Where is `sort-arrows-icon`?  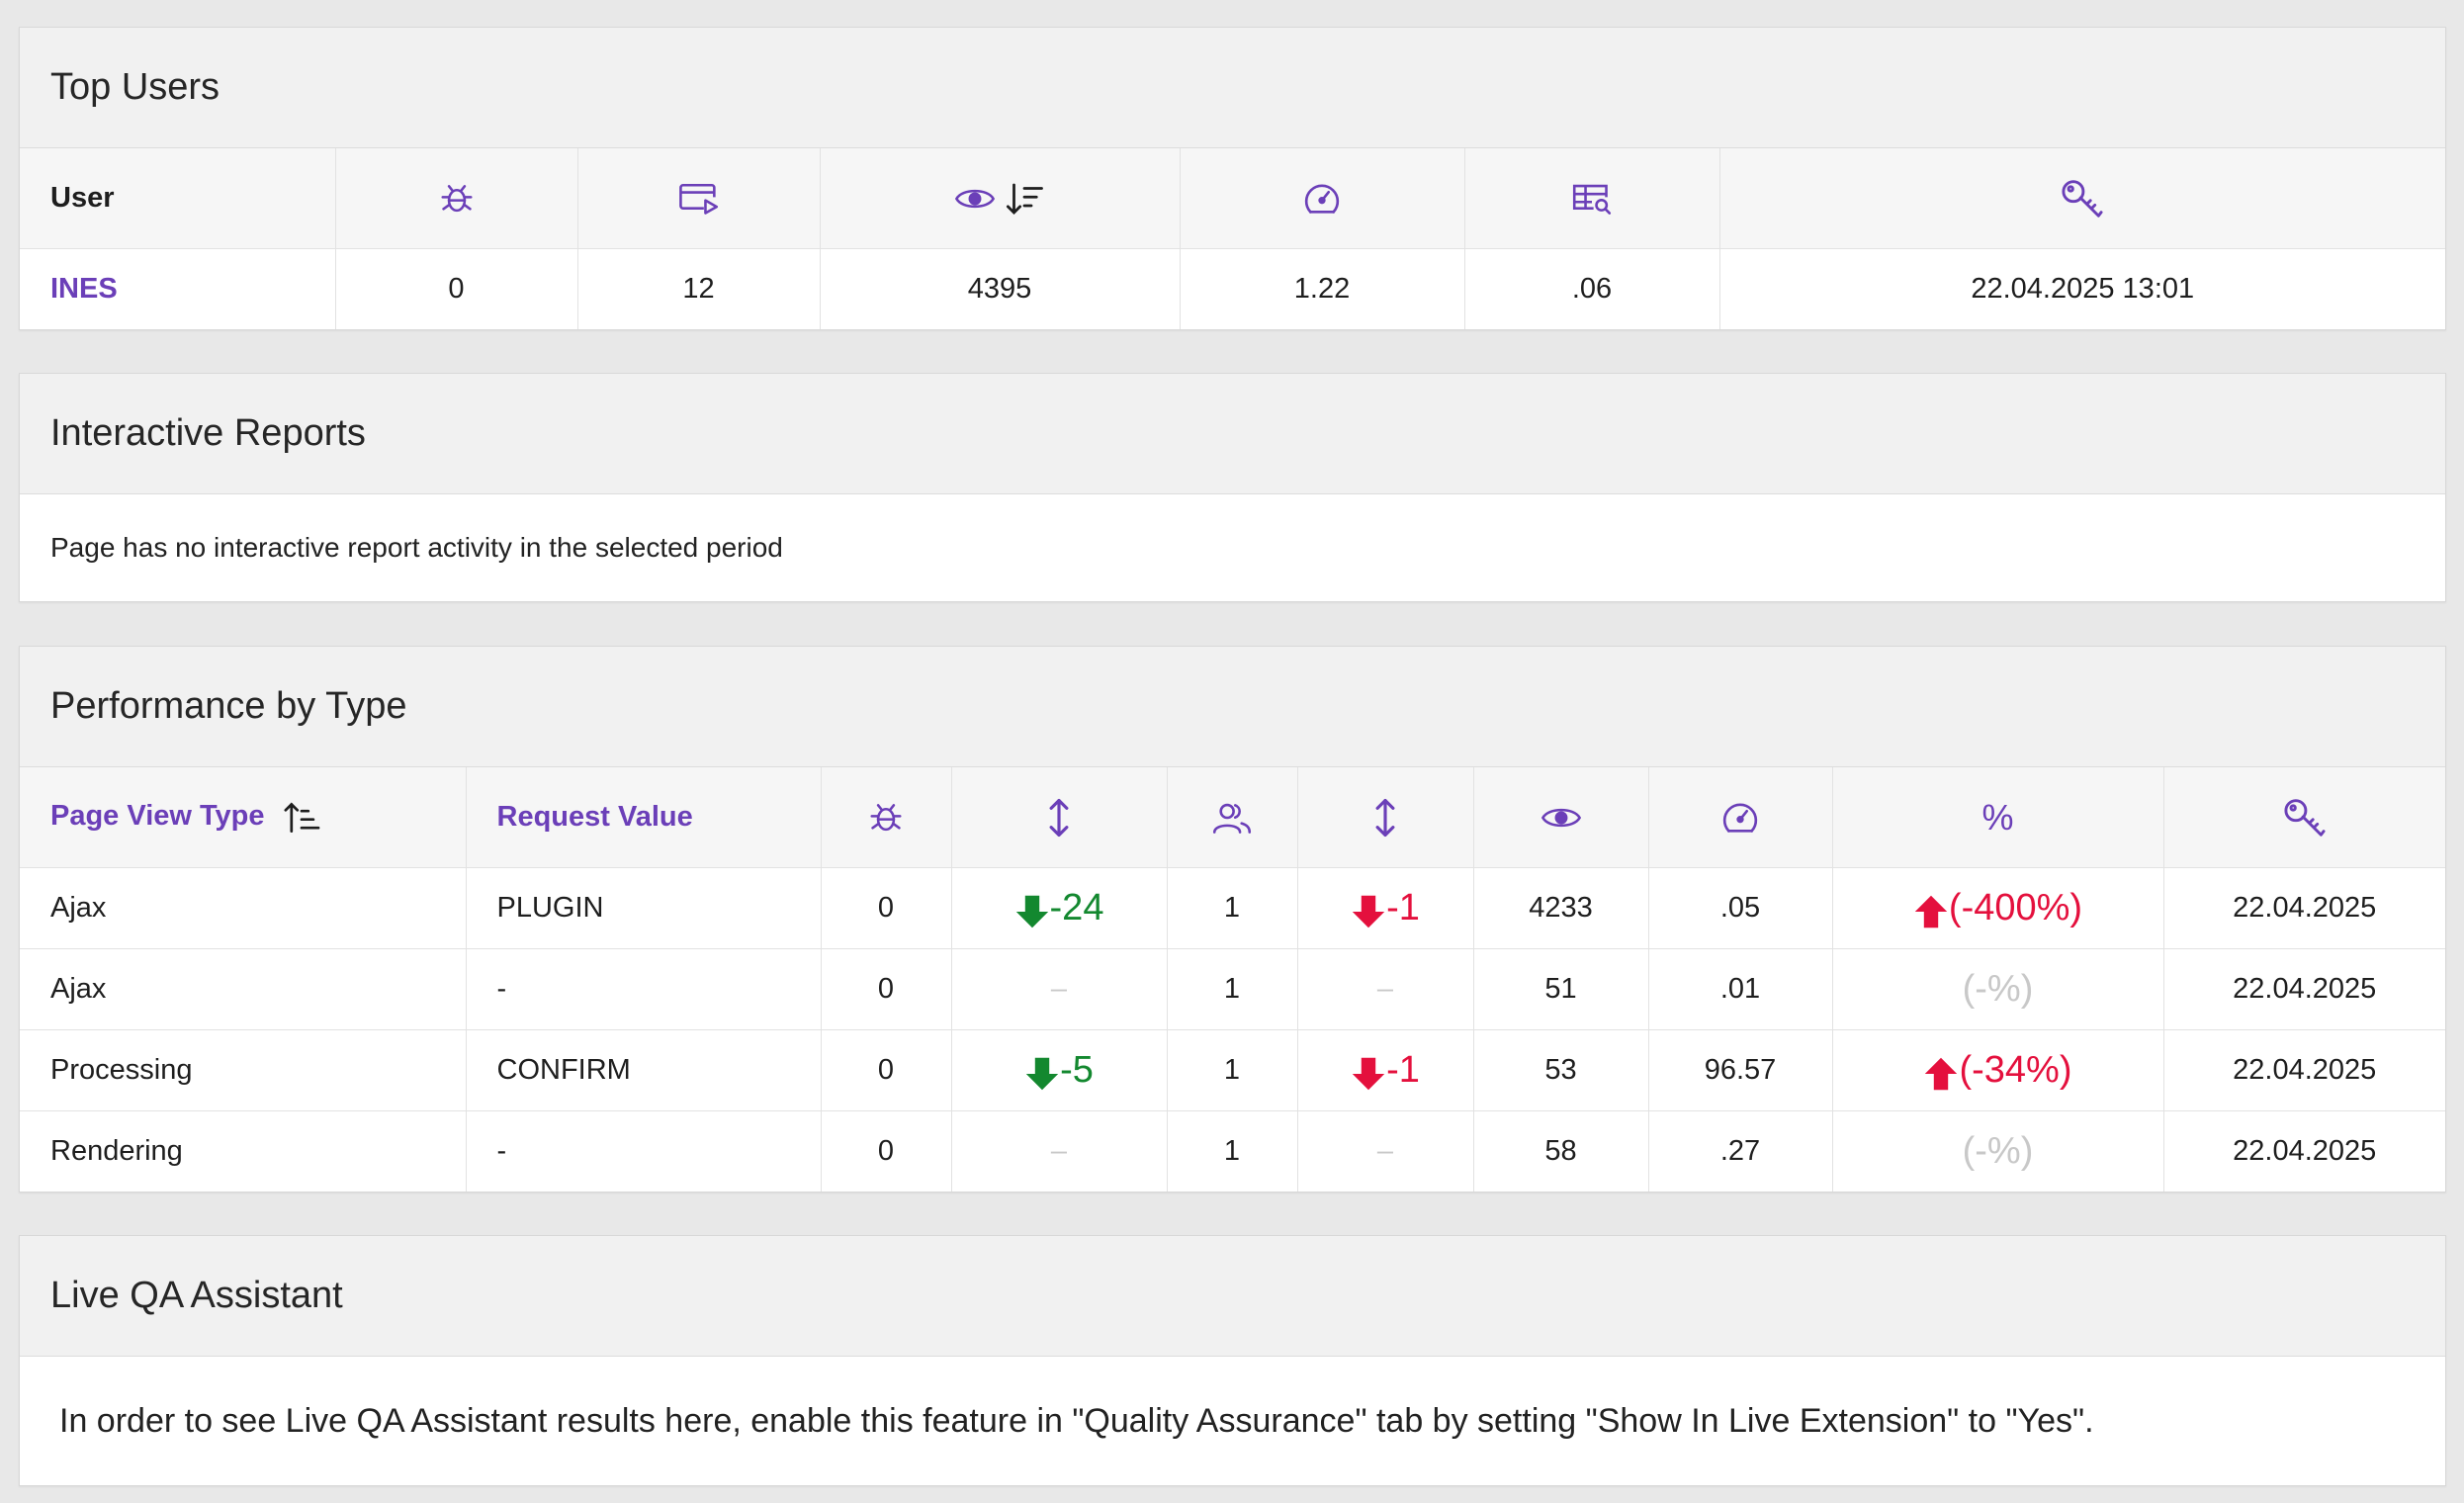 sort-arrows-icon is located at coordinates (1059, 818).